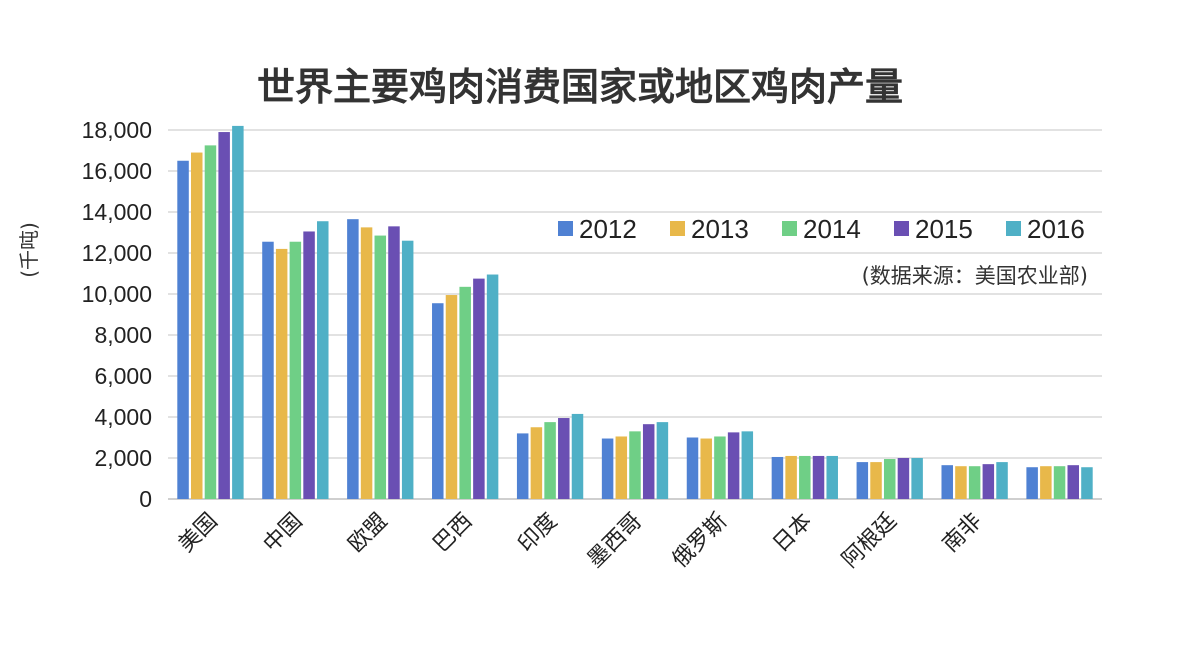 This screenshot has width=1200, height=655. I want to click on legend-label-2014: 2014, so click(832, 229).